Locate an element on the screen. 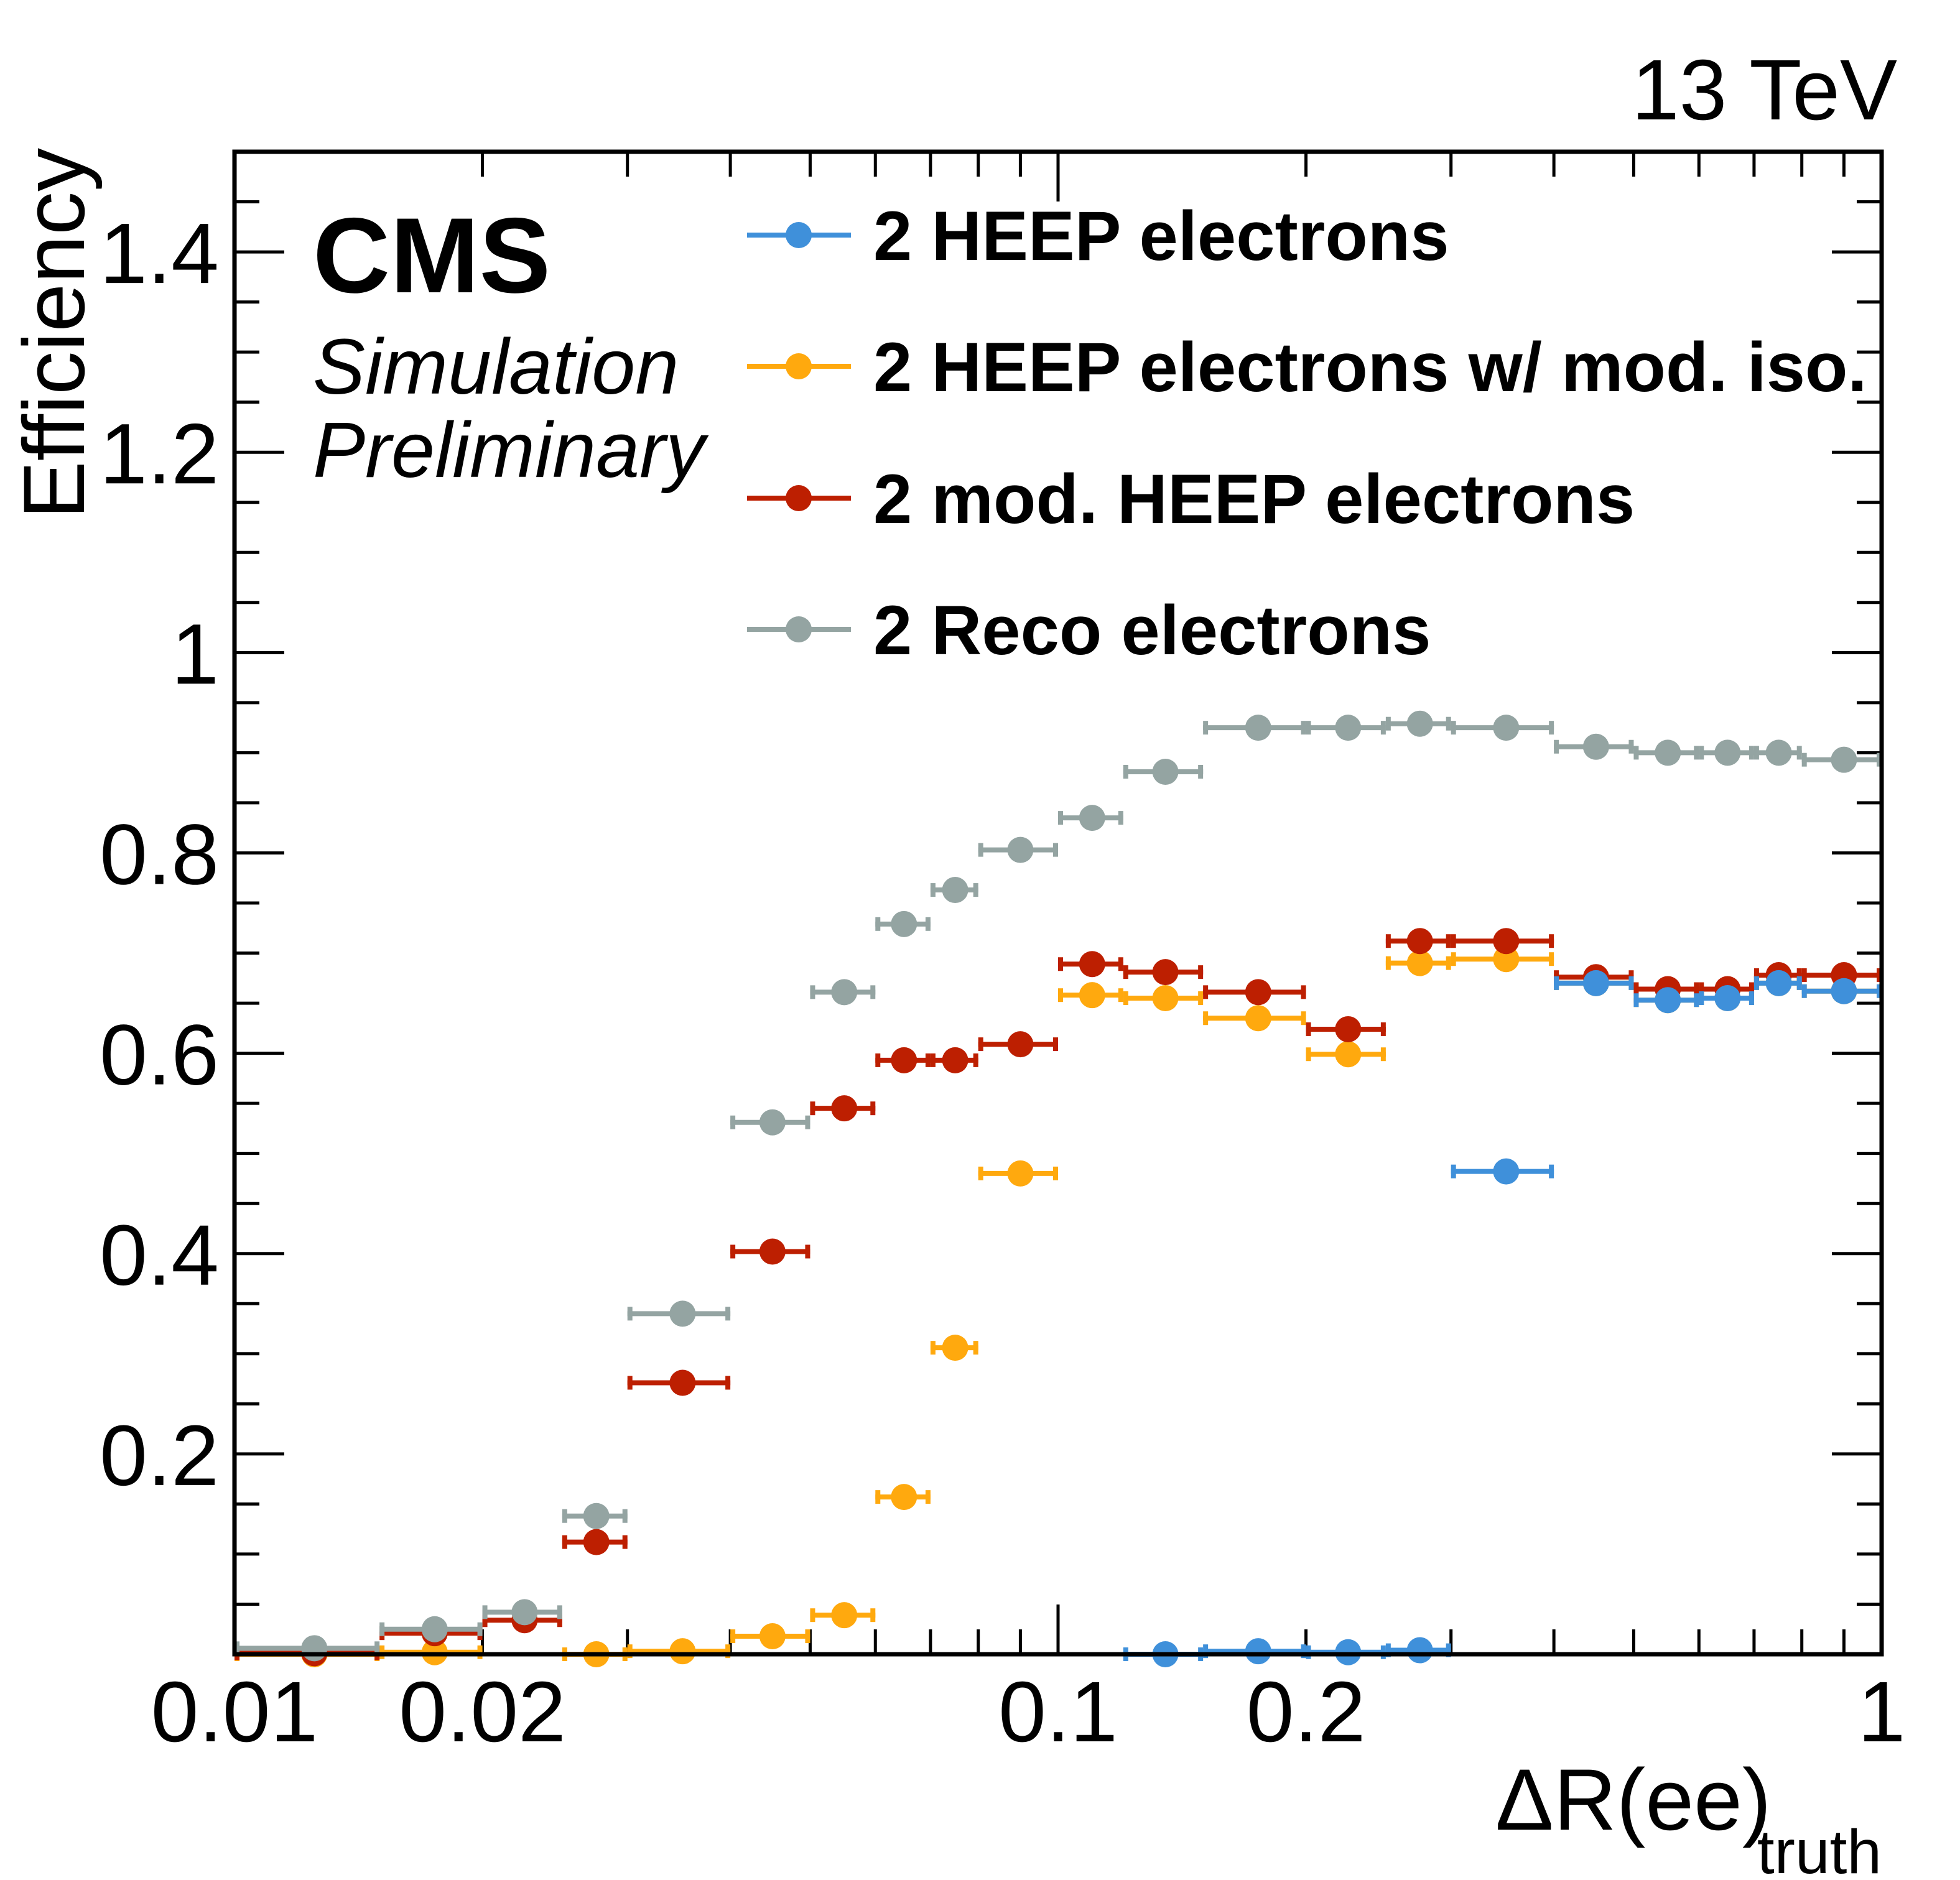 The height and width of the screenshot is (1880, 1960). simulation-label: Simulation is located at coordinates (496, 366).